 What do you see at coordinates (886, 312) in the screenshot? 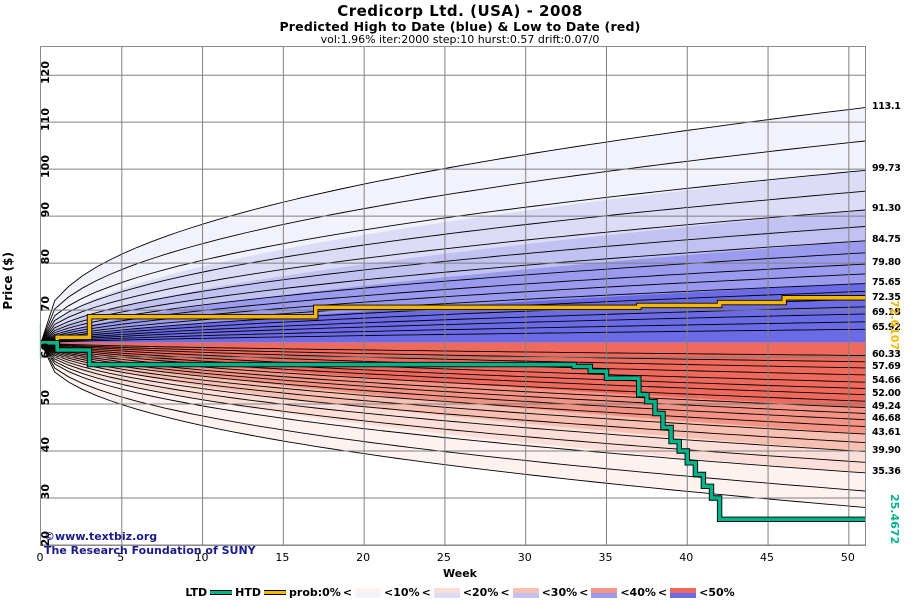
I see `right-axis-value-label: 69.18` at bounding box center [886, 312].